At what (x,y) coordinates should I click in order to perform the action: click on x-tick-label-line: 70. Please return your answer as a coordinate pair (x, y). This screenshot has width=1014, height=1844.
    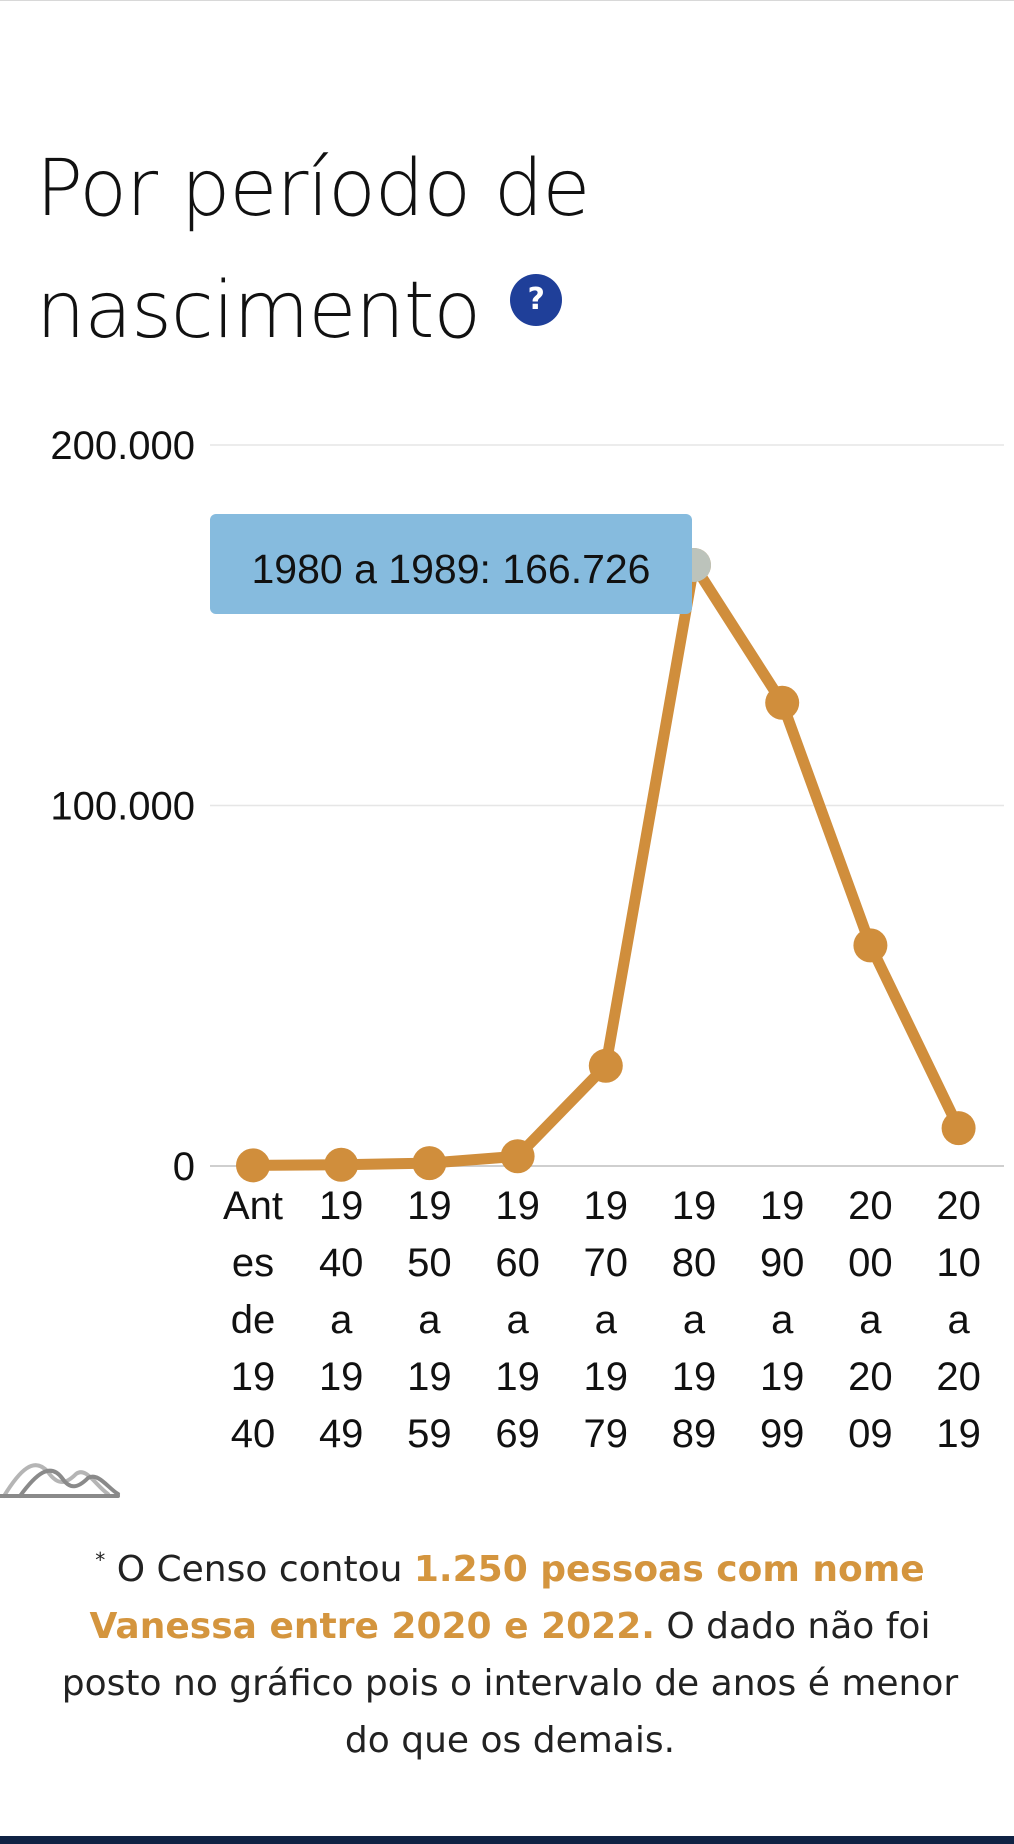
    Looking at the image, I should click on (606, 1263).